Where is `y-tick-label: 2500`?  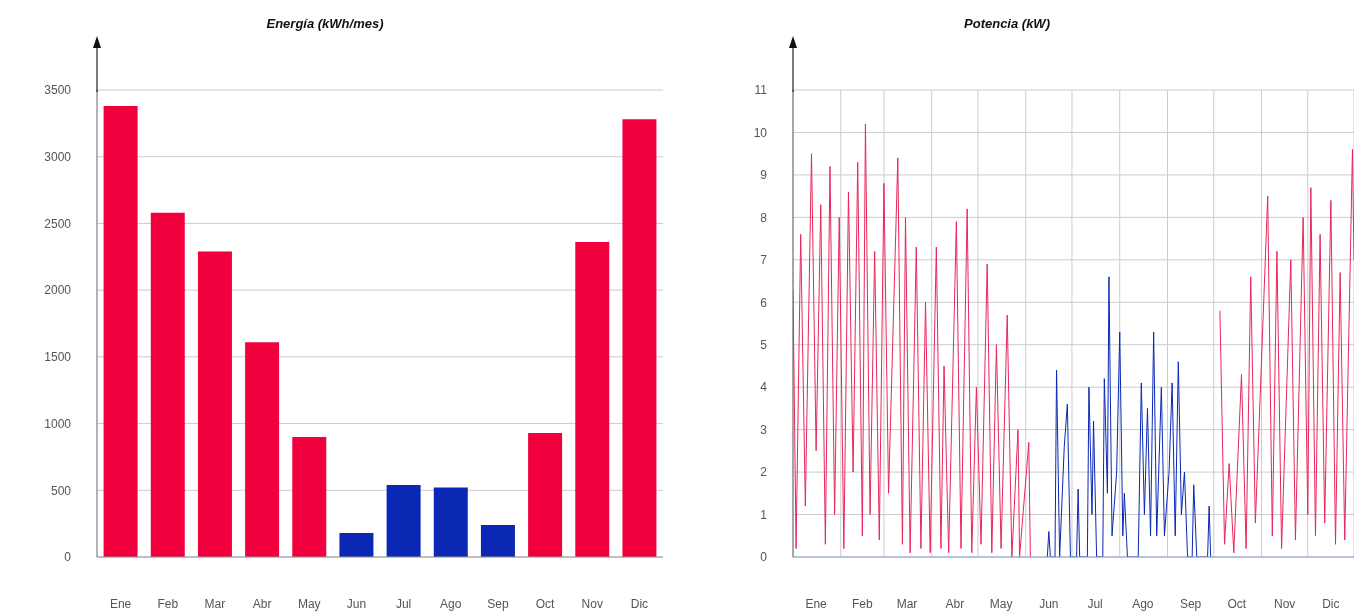 y-tick-label: 2500 is located at coordinates (58, 223).